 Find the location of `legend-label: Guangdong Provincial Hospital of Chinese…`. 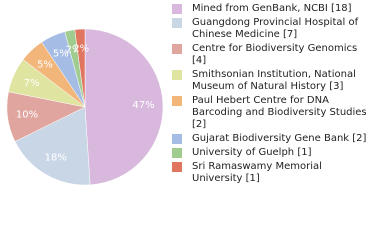

legend-label: Guangdong Provincial Hospital of Chinese… is located at coordinates (275, 28).